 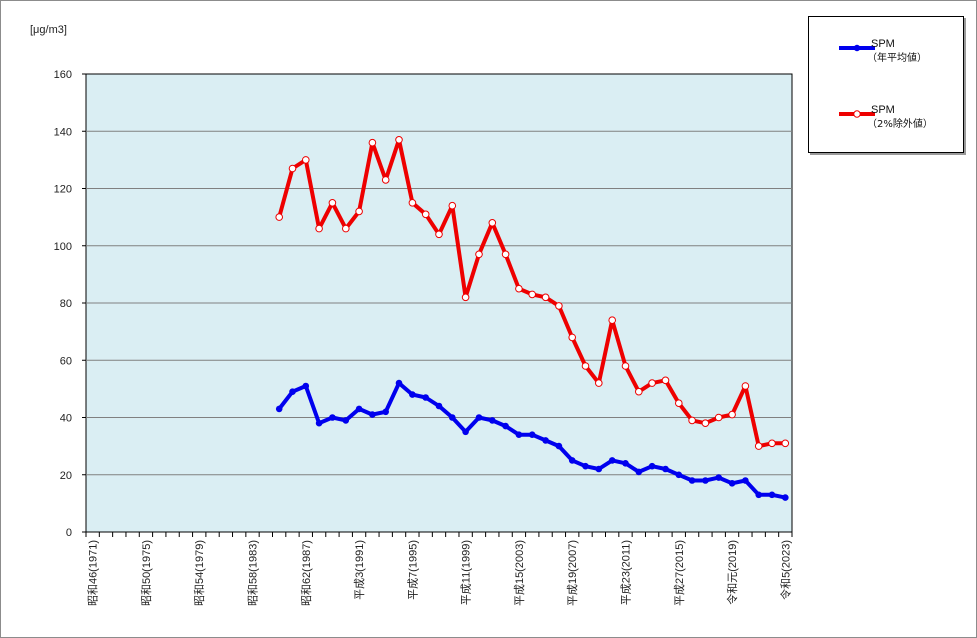 What do you see at coordinates (399, 140) in the screenshot?
I see `series-1-point-1994` at bounding box center [399, 140].